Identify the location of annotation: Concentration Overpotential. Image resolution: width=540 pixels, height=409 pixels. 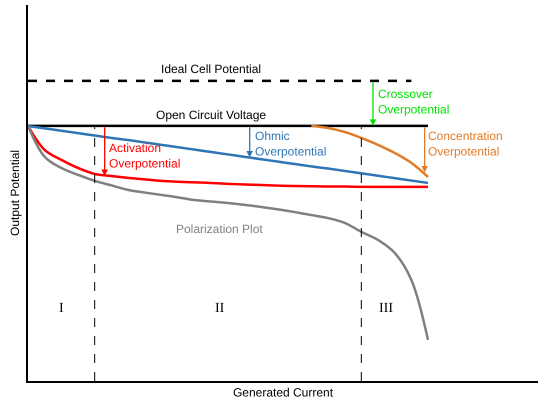
(465, 144).